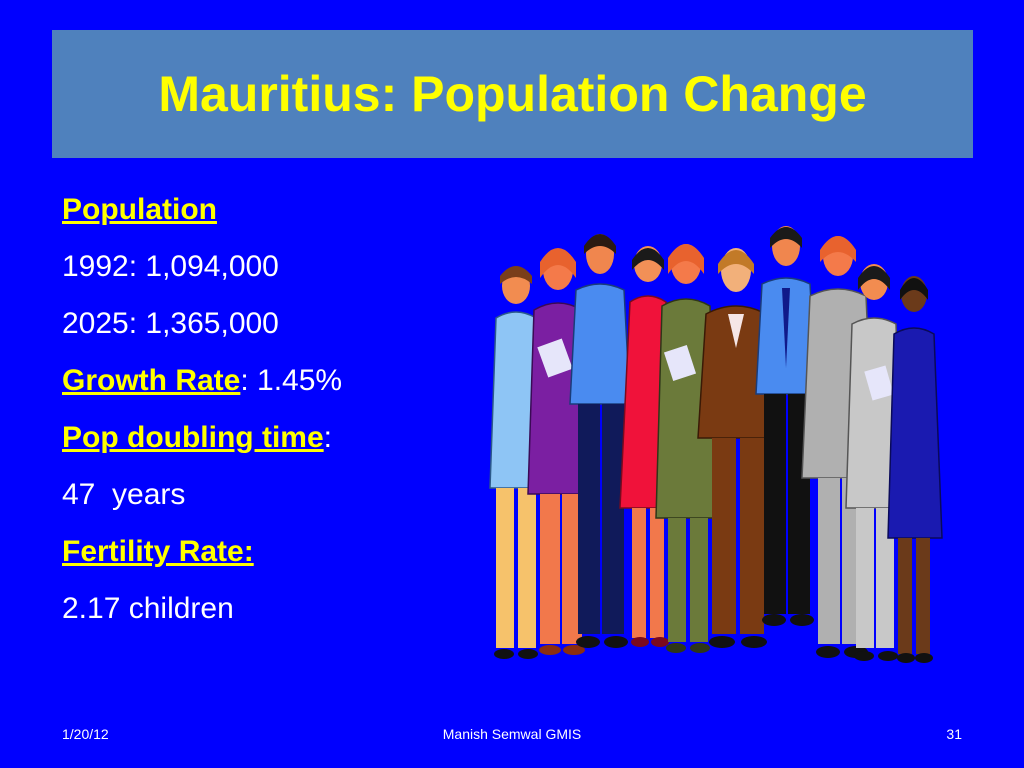  Describe the element at coordinates (272, 501) in the screenshot. I see `body-line-6: 47 years` at that location.